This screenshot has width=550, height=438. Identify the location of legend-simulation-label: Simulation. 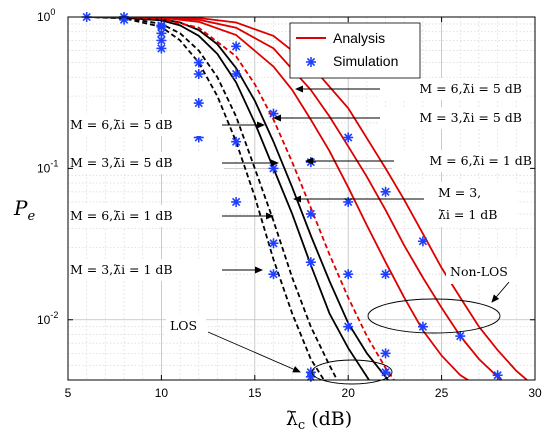
(365, 61).